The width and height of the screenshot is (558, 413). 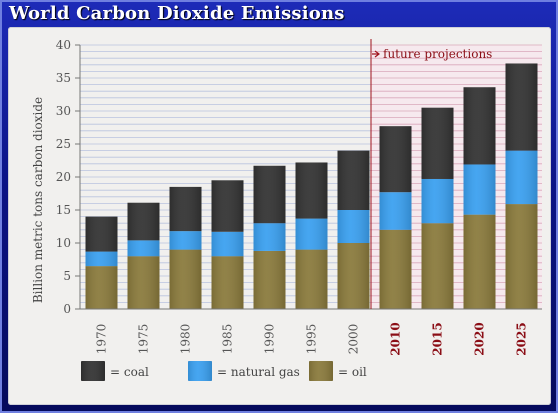 I want to click on y-tick-label: 0, so click(x=67, y=309).